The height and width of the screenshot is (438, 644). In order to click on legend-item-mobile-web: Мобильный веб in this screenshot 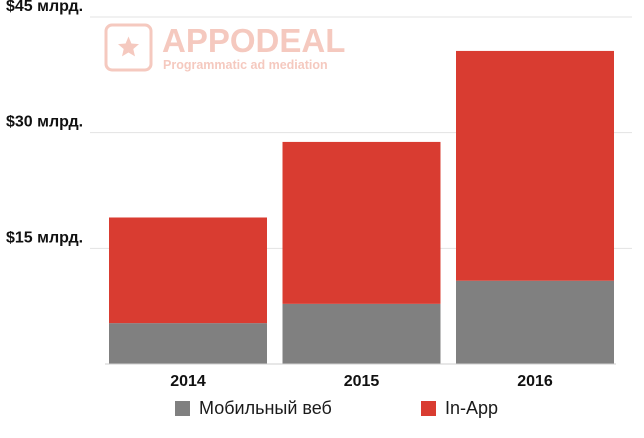, I will do `click(253, 408)`.